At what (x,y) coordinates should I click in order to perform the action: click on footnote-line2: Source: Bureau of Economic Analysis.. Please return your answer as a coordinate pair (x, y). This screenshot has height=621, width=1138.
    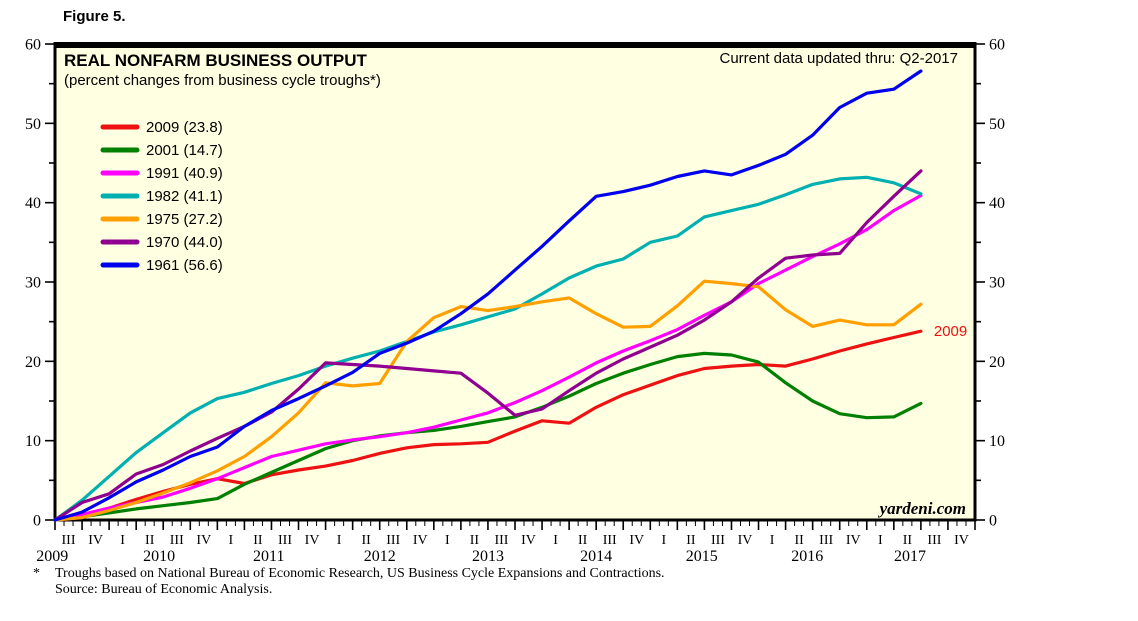
    Looking at the image, I should click on (164, 589).